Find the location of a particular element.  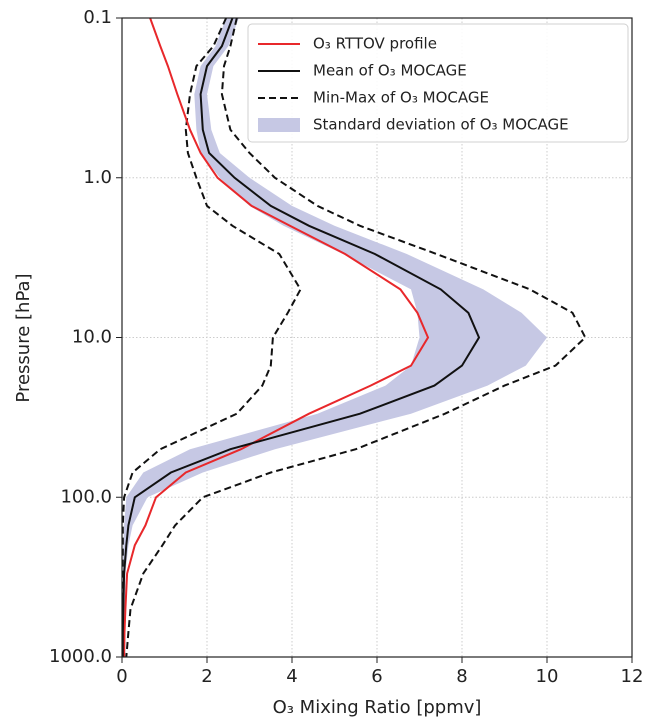

y-tick-label: 0.1 is located at coordinates (97, 17).